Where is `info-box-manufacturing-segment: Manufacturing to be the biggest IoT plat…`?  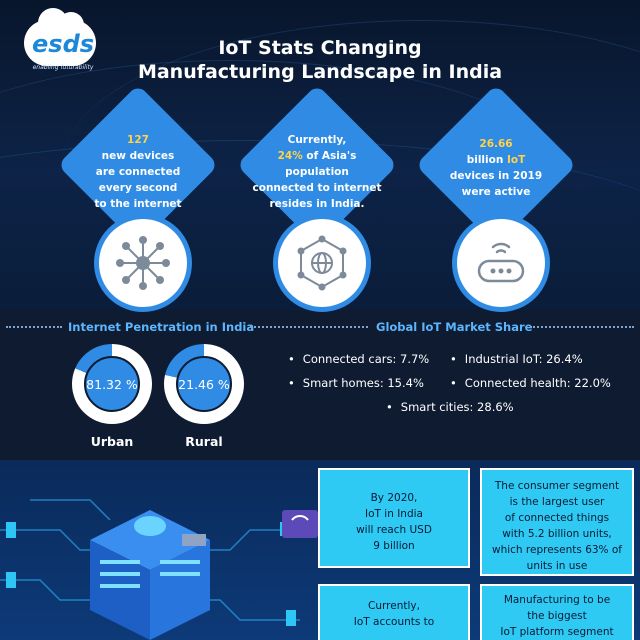 info-box-manufacturing-segment: Manufacturing to be the biggest IoT plat… is located at coordinates (557, 612).